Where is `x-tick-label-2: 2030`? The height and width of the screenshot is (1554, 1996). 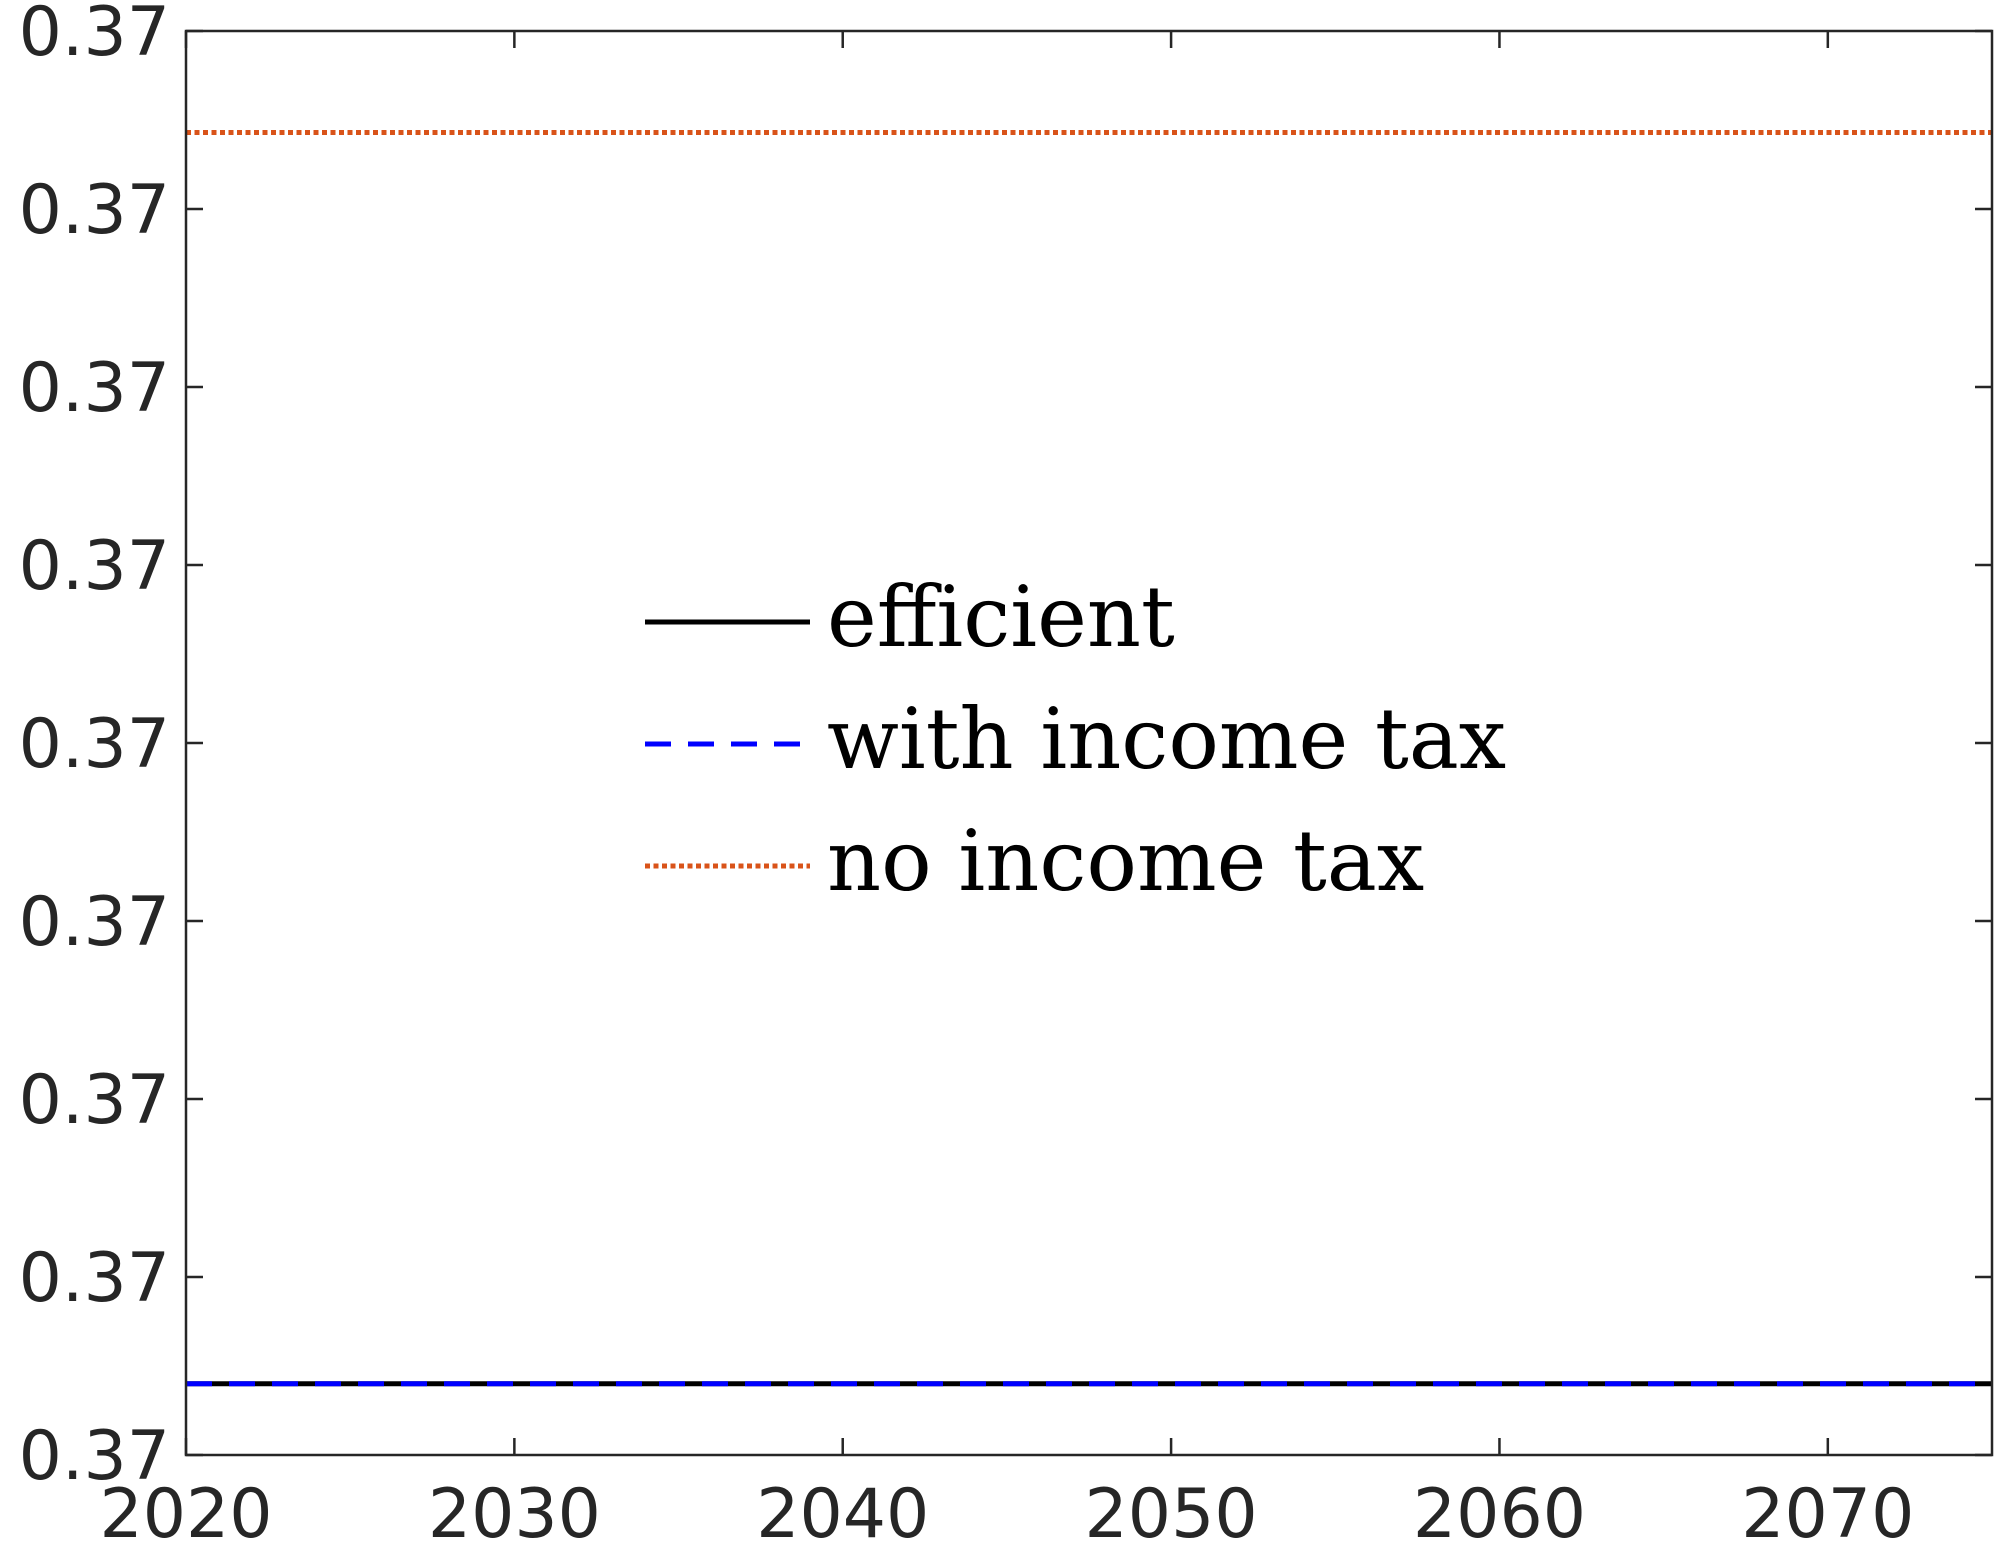
x-tick-label-2: 2030 is located at coordinates (514, 1514).